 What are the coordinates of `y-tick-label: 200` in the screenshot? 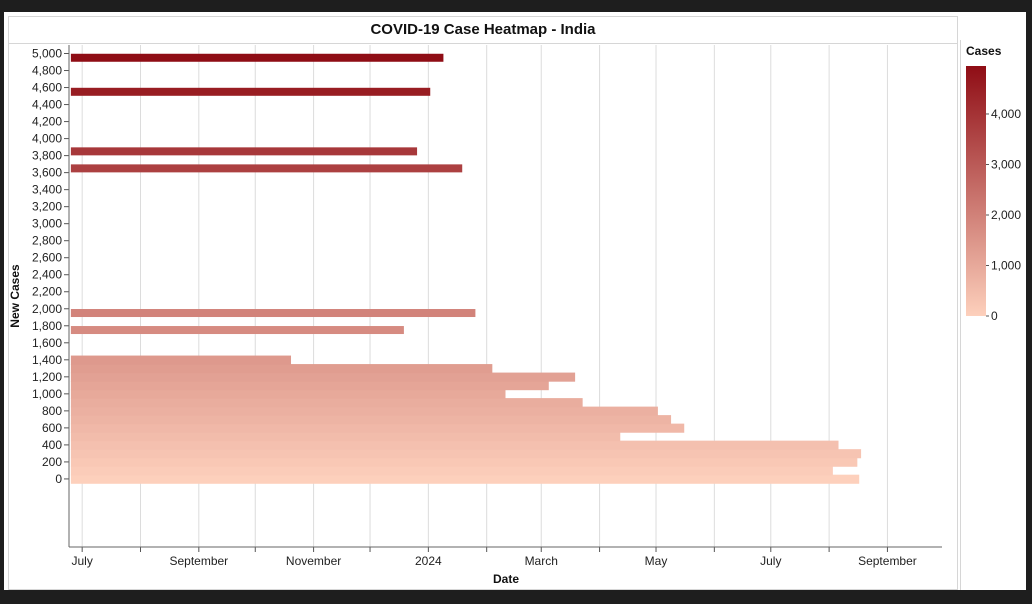 It's located at (52, 462).